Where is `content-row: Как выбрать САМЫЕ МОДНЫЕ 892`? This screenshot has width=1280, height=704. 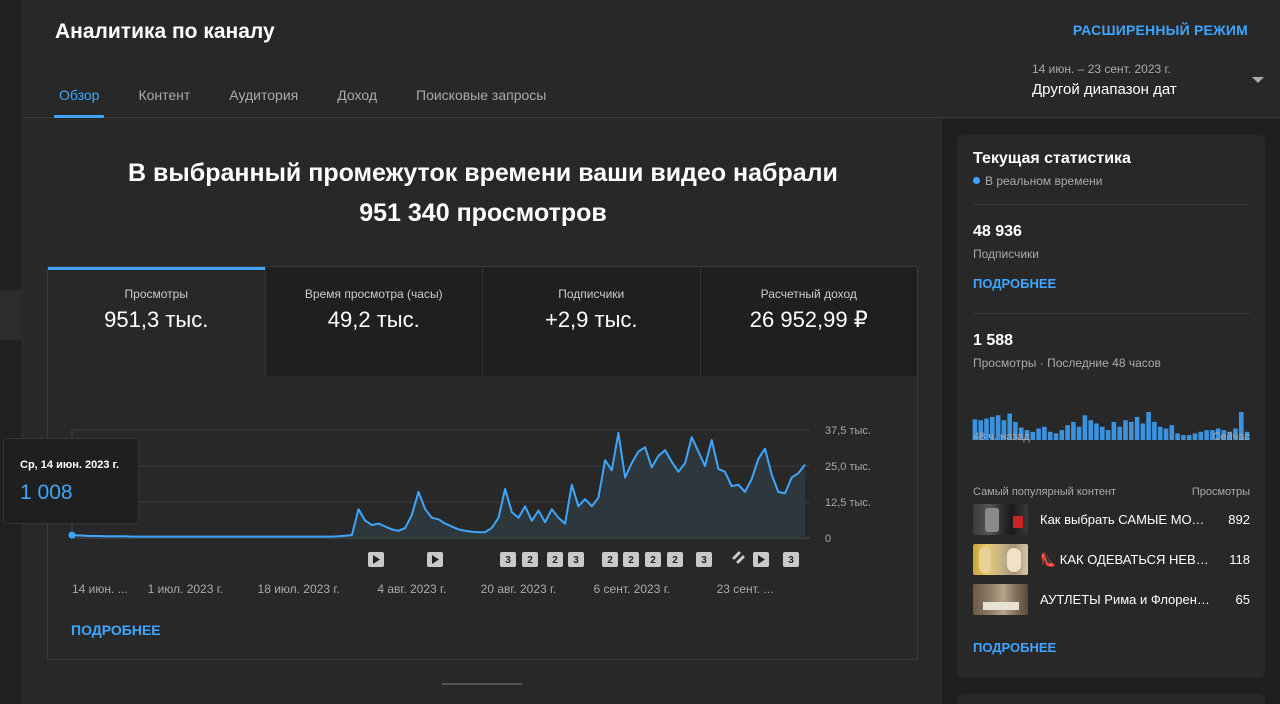
content-row: Как выбрать САМЫЕ МОДНЫЕ 892 is located at coordinates (1111, 519).